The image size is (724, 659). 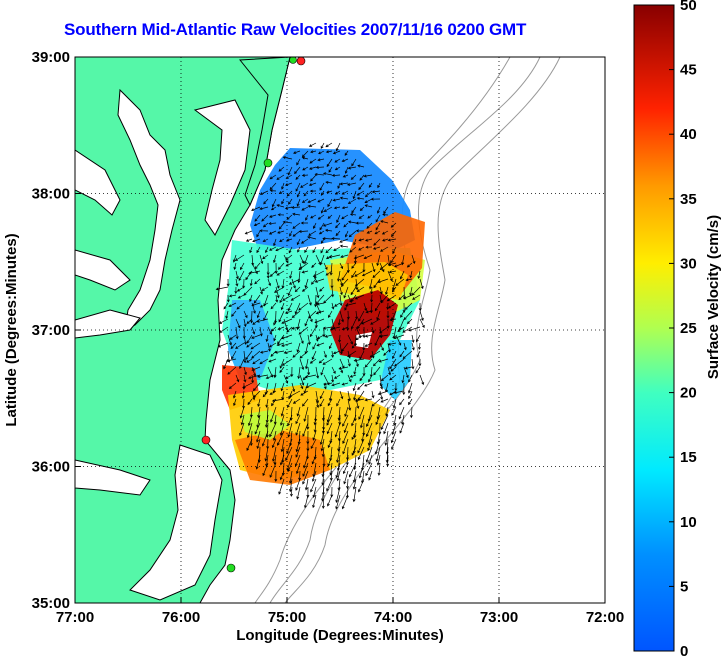 What do you see at coordinates (51, 57) in the screenshot?
I see `y-tick-label: 39:00` at bounding box center [51, 57].